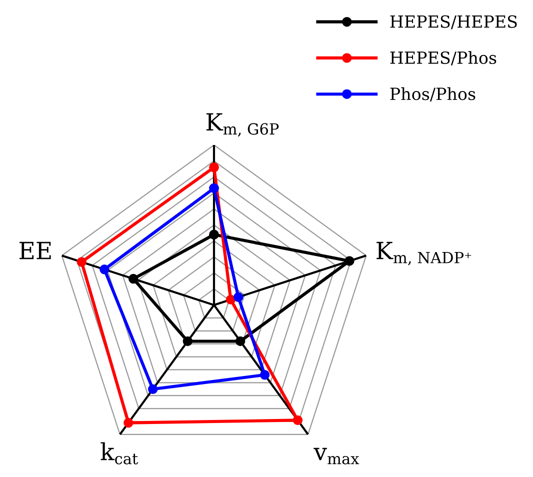  I want to click on spoke-label: EE, so click(35, 251).